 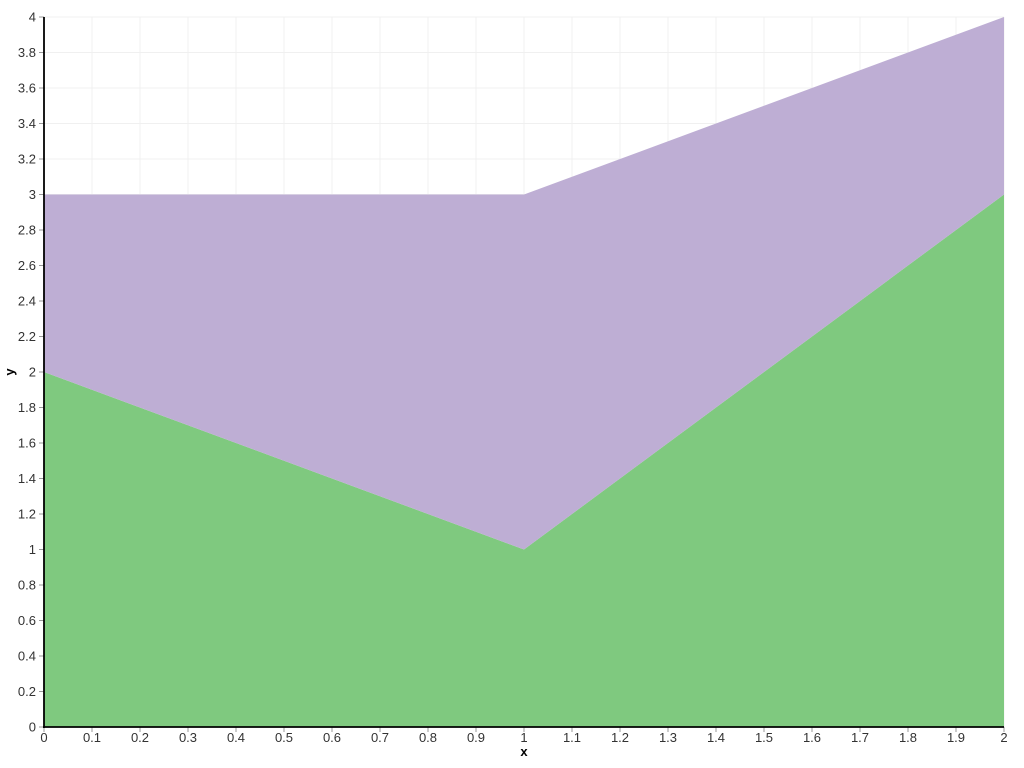 What do you see at coordinates (27, 123) in the screenshot?
I see `y-tick-label: 3.4` at bounding box center [27, 123].